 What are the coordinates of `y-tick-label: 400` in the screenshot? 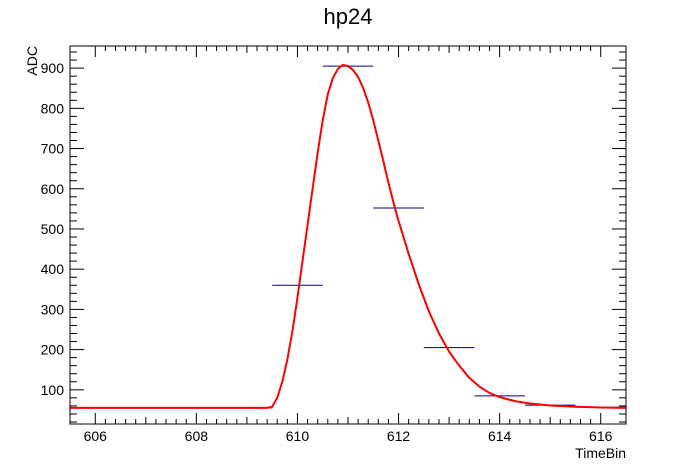 It's located at (53, 269).